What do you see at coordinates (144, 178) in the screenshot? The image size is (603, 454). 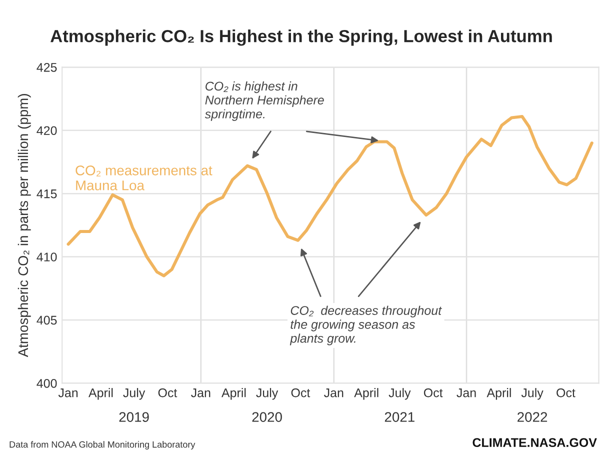 I see `series-label: CO₂ measurements at Mauna Loa` at bounding box center [144, 178].